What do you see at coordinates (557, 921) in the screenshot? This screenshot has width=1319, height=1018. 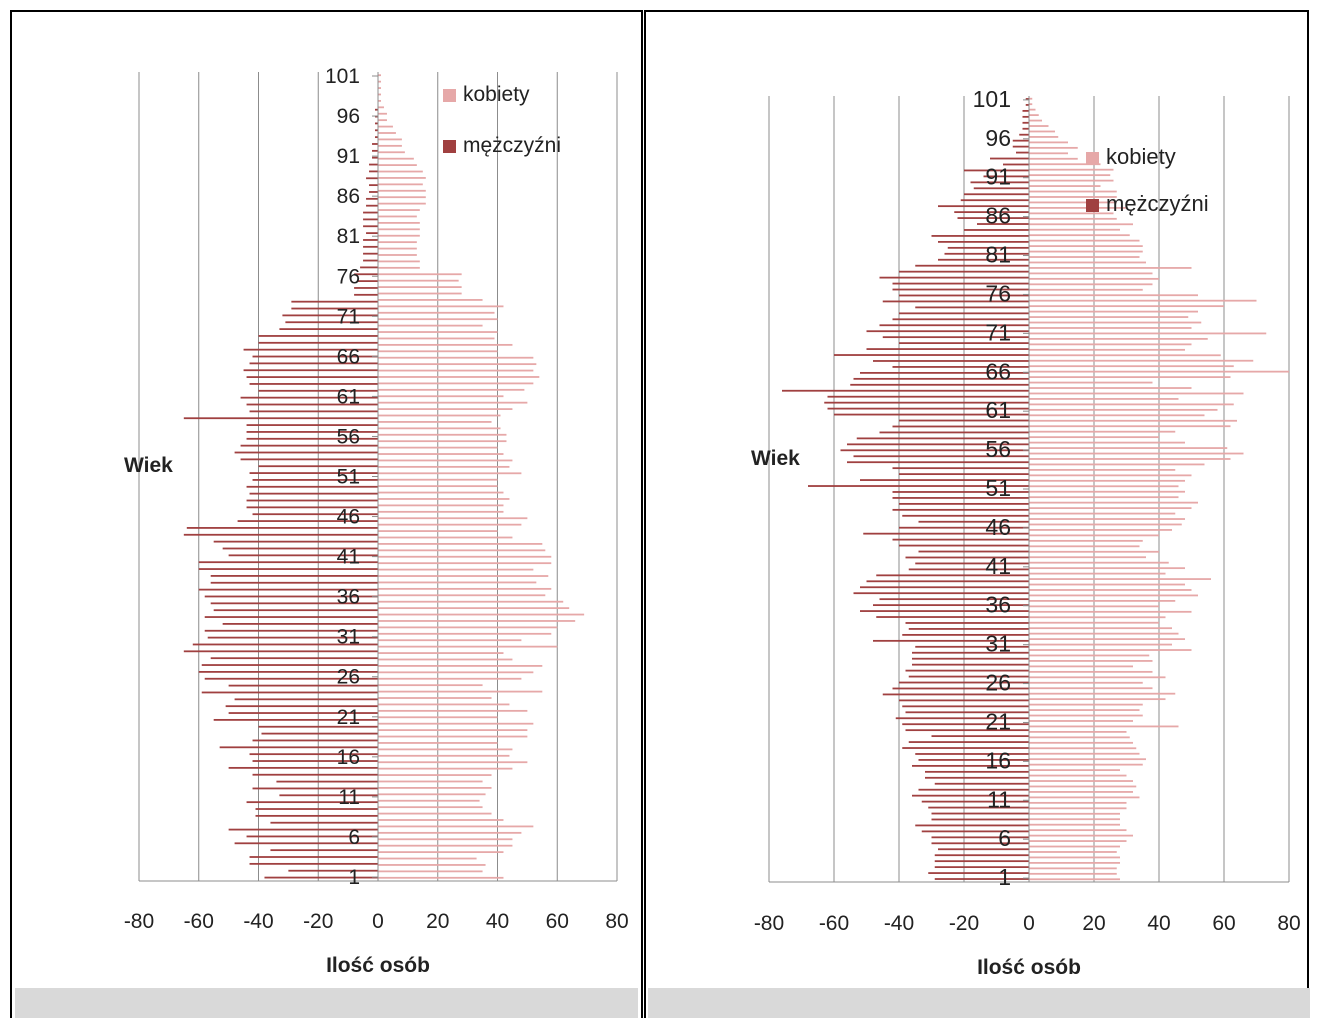 I see `x-tick-label: 60` at bounding box center [557, 921].